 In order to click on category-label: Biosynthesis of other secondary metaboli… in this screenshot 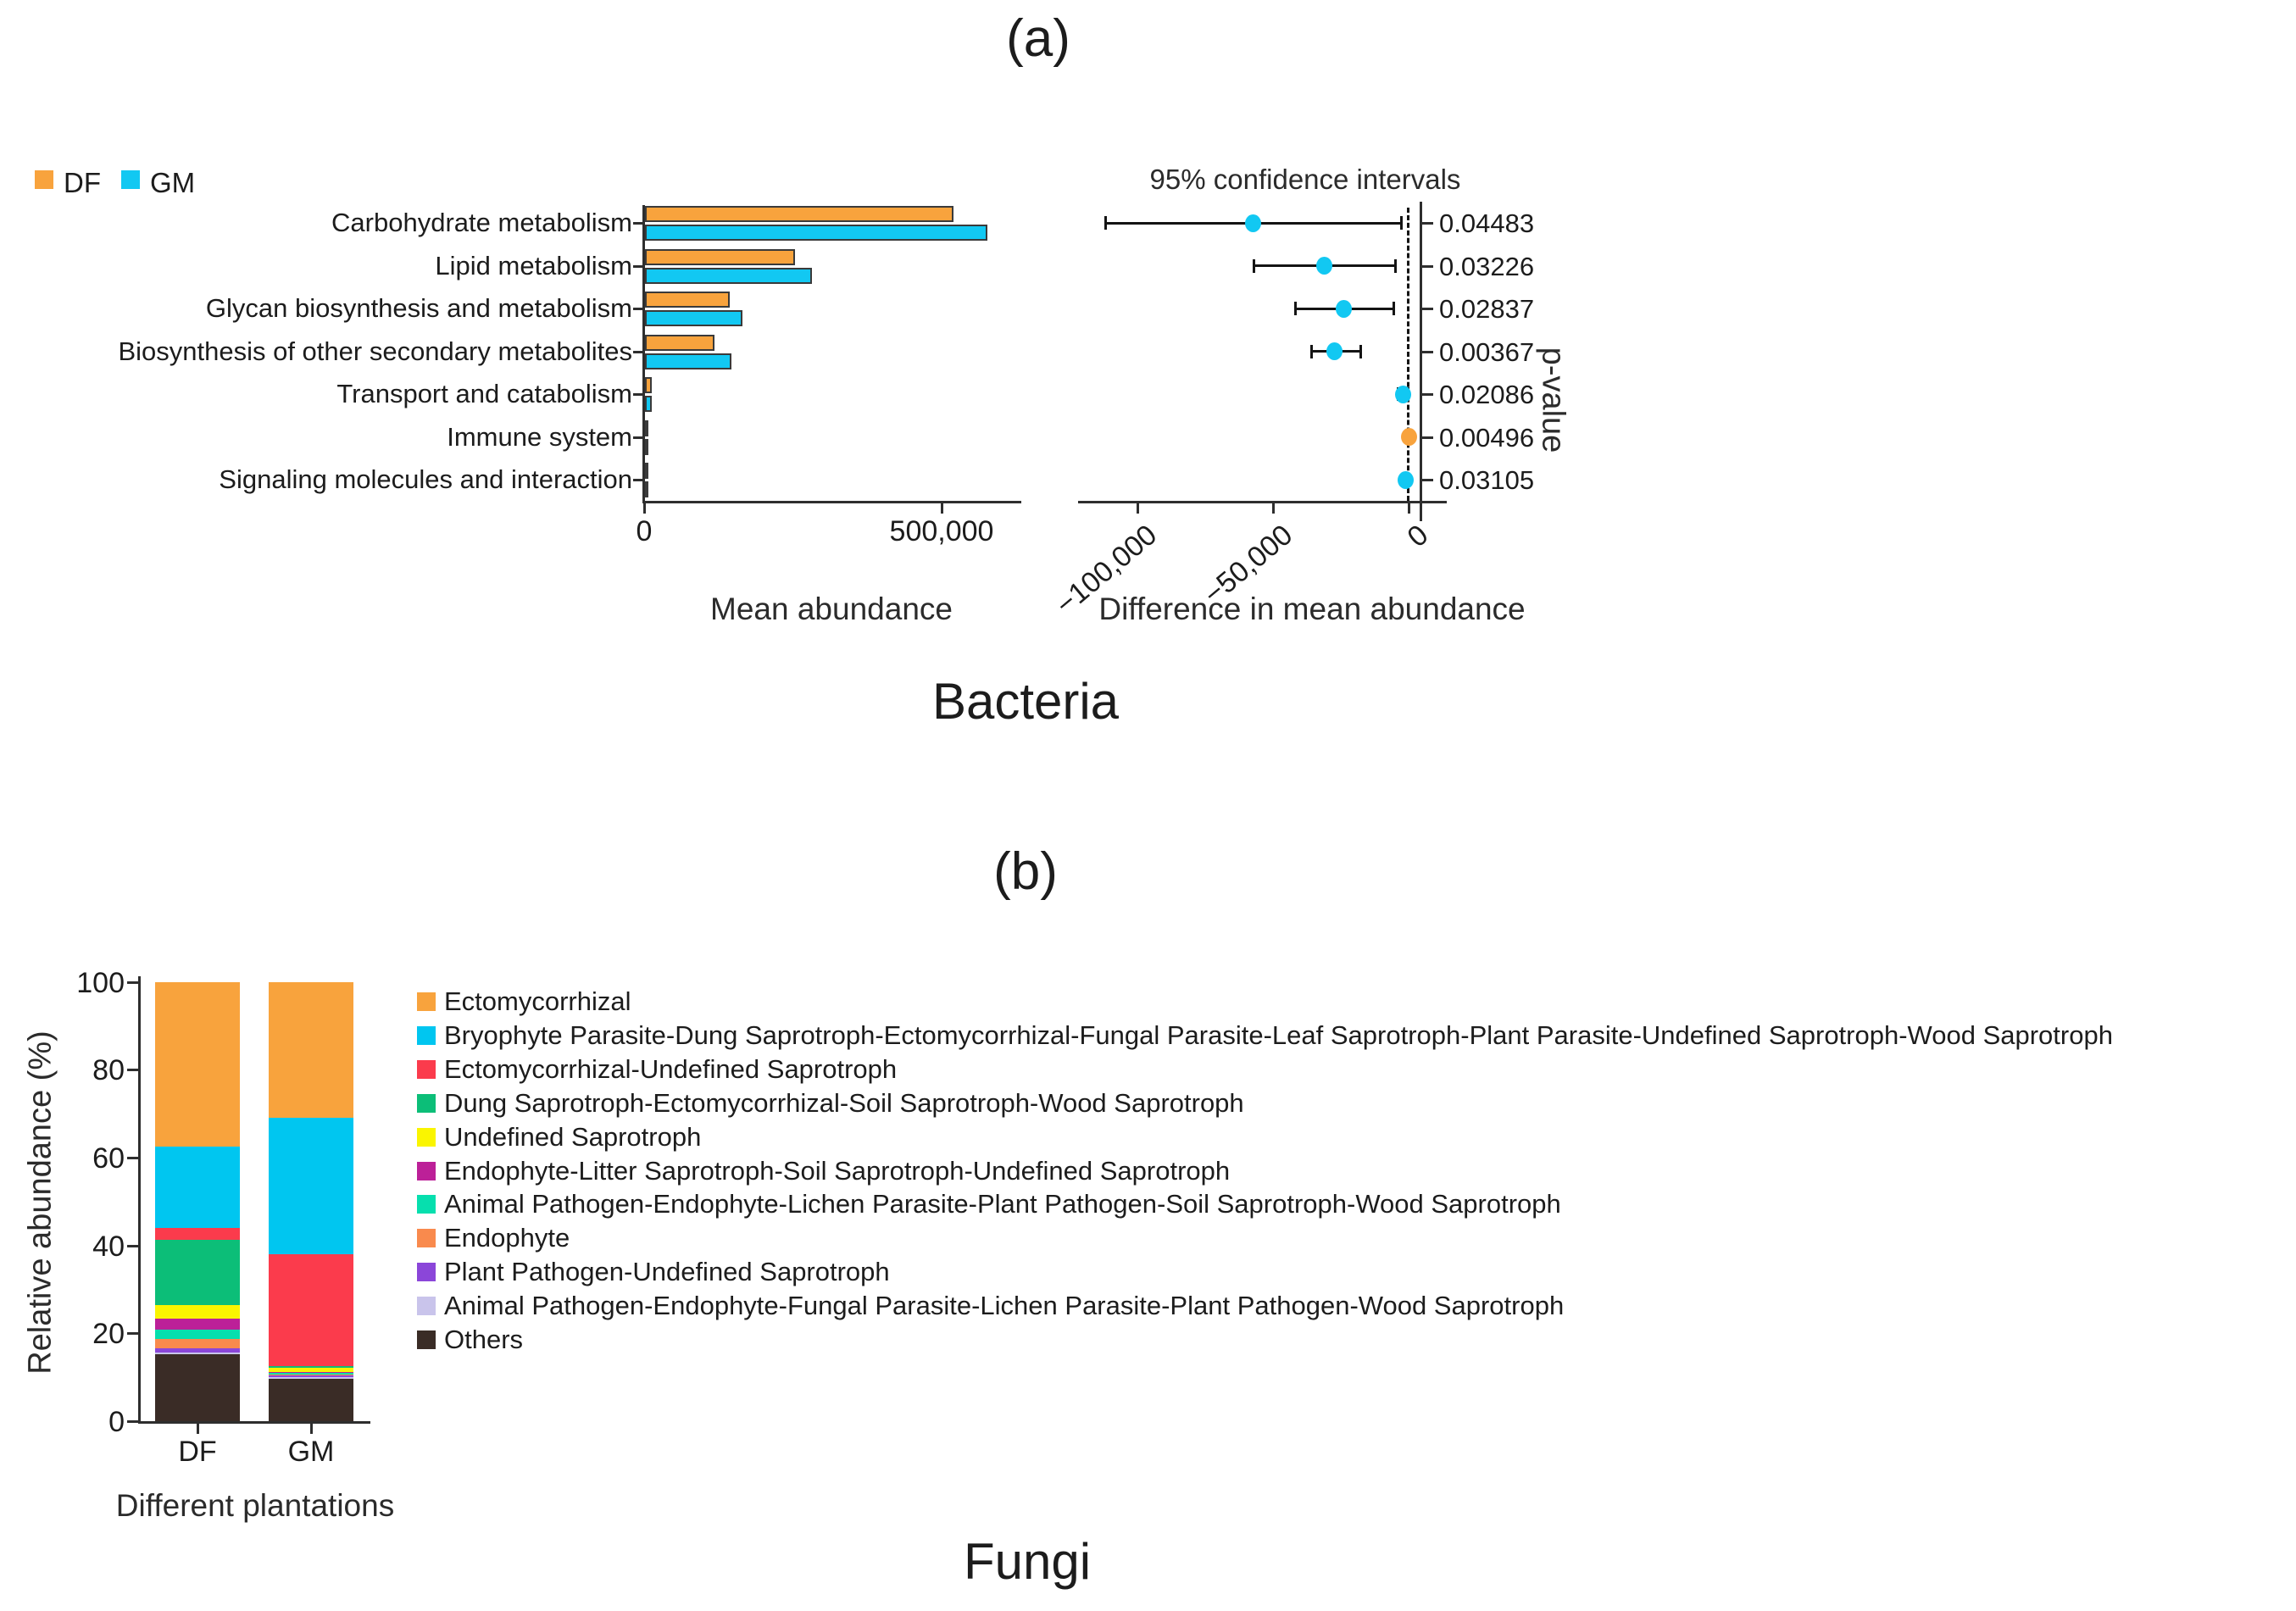, I will do `click(375, 351)`.